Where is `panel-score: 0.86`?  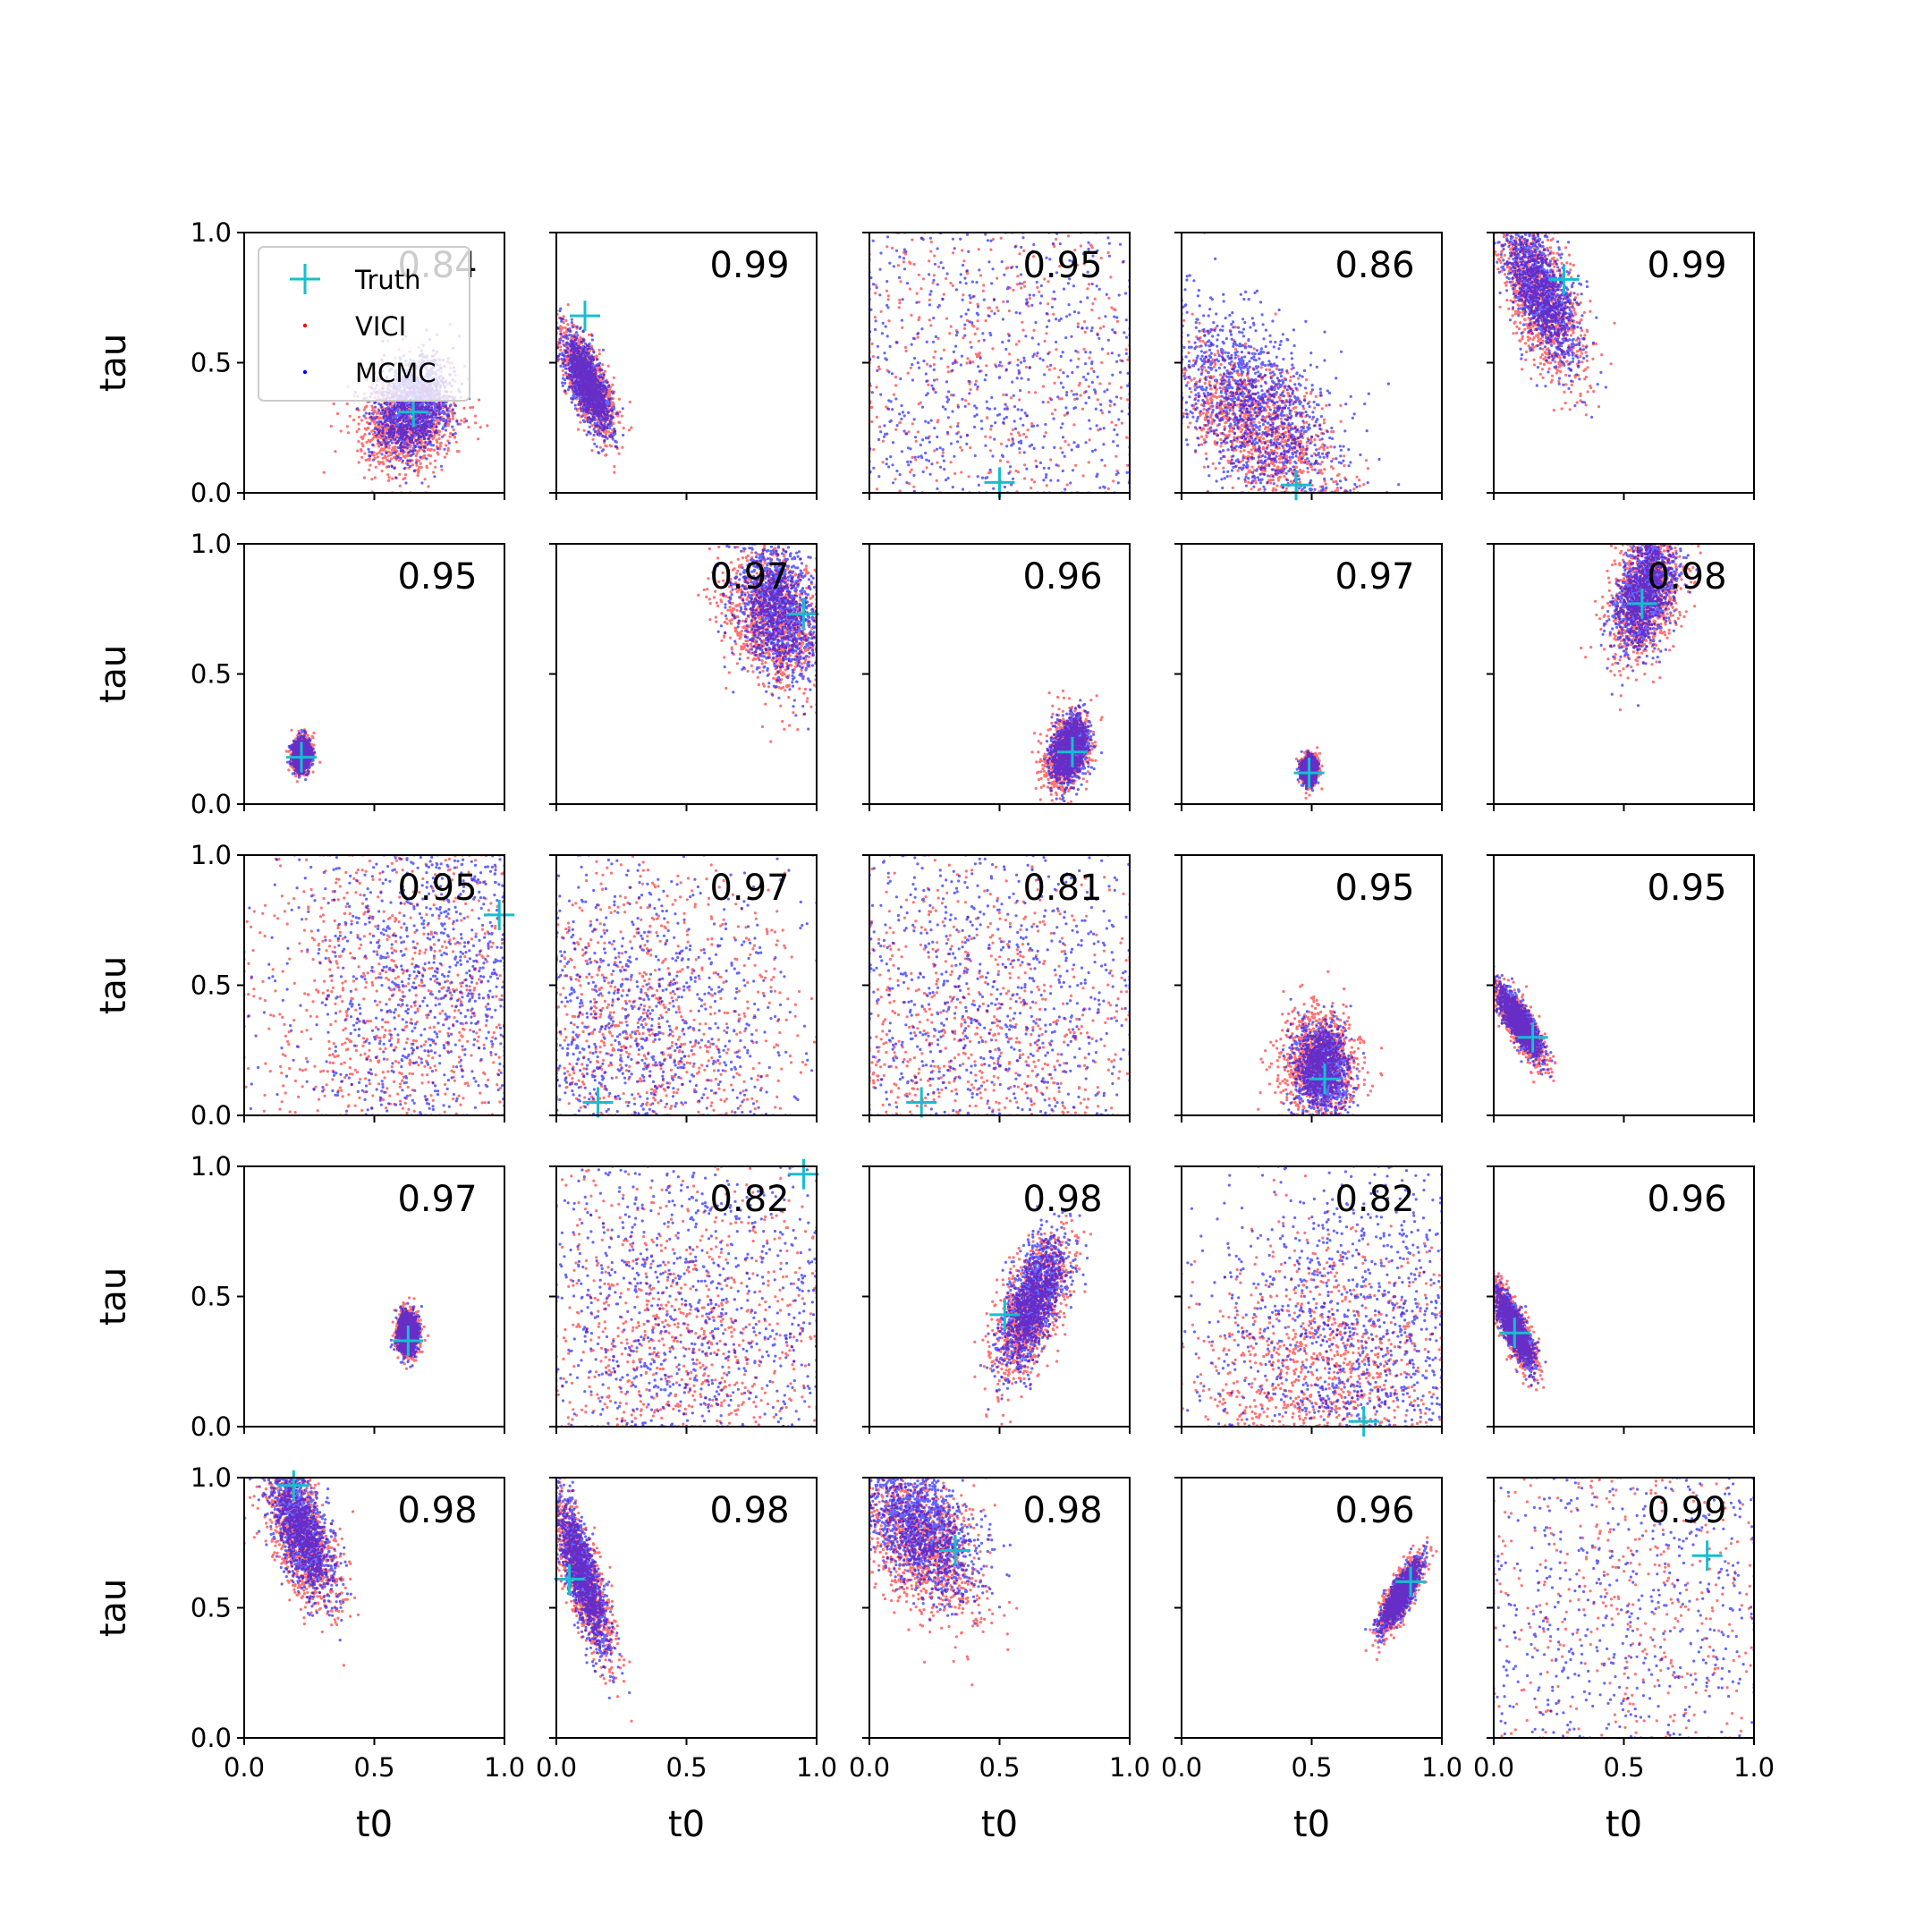
panel-score: 0.86 is located at coordinates (1374, 265).